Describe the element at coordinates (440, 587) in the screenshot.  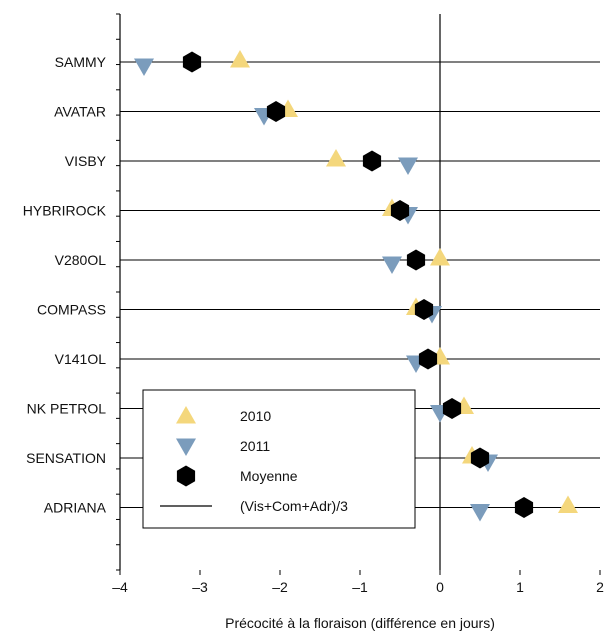
I see `x-tick-label: 0` at that location.